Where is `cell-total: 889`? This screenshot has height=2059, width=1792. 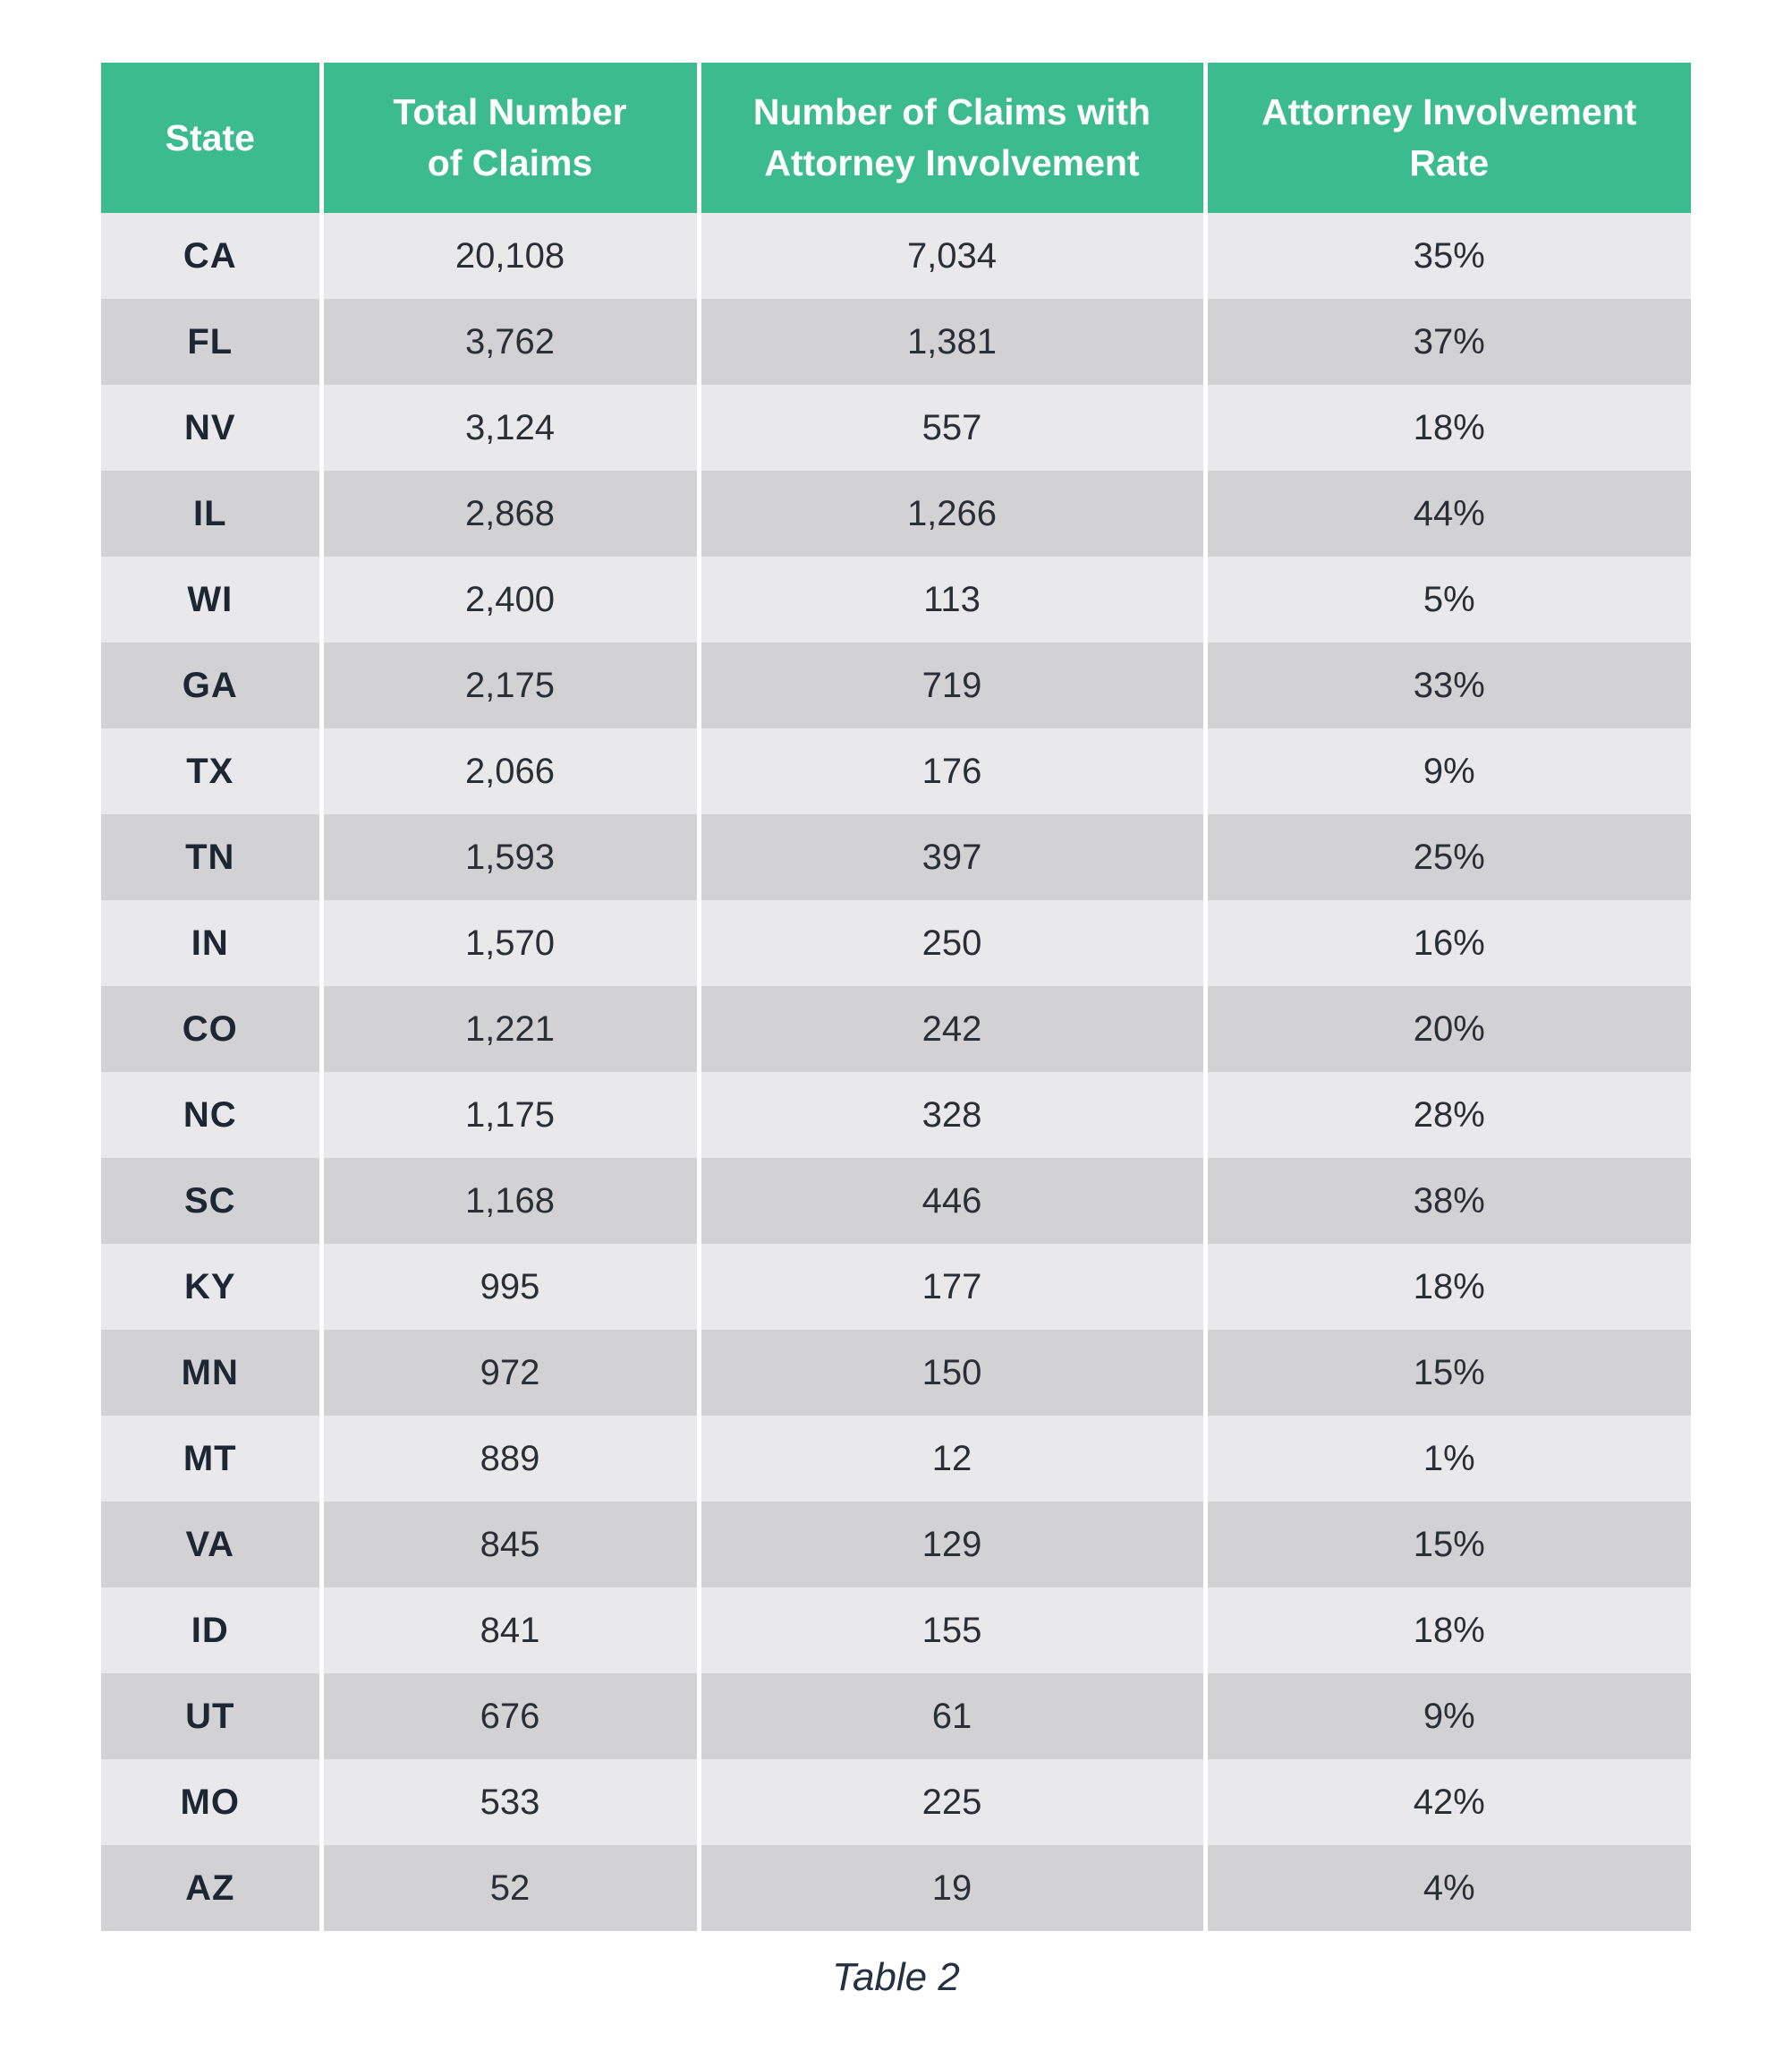
cell-total: 889 is located at coordinates (508, 1459).